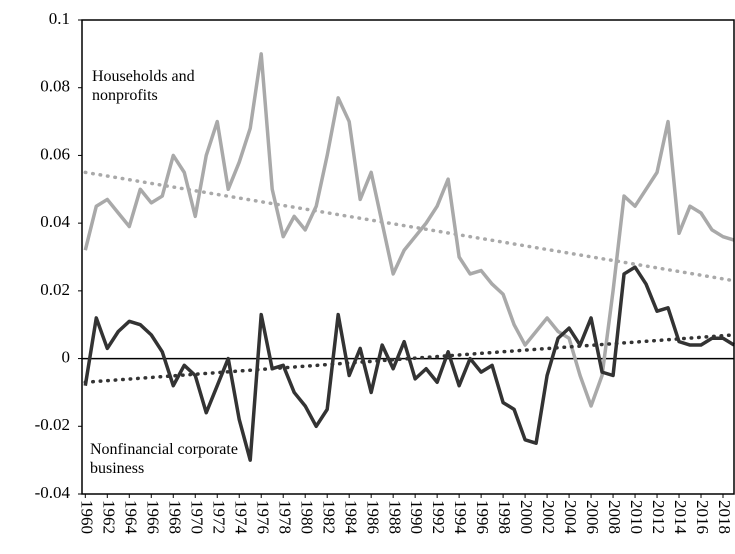 This screenshot has height=554, width=735. What do you see at coordinates (680, 517) in the screenshot?
I see `x-tick-label: 2014` at bounding box center [680, 517].